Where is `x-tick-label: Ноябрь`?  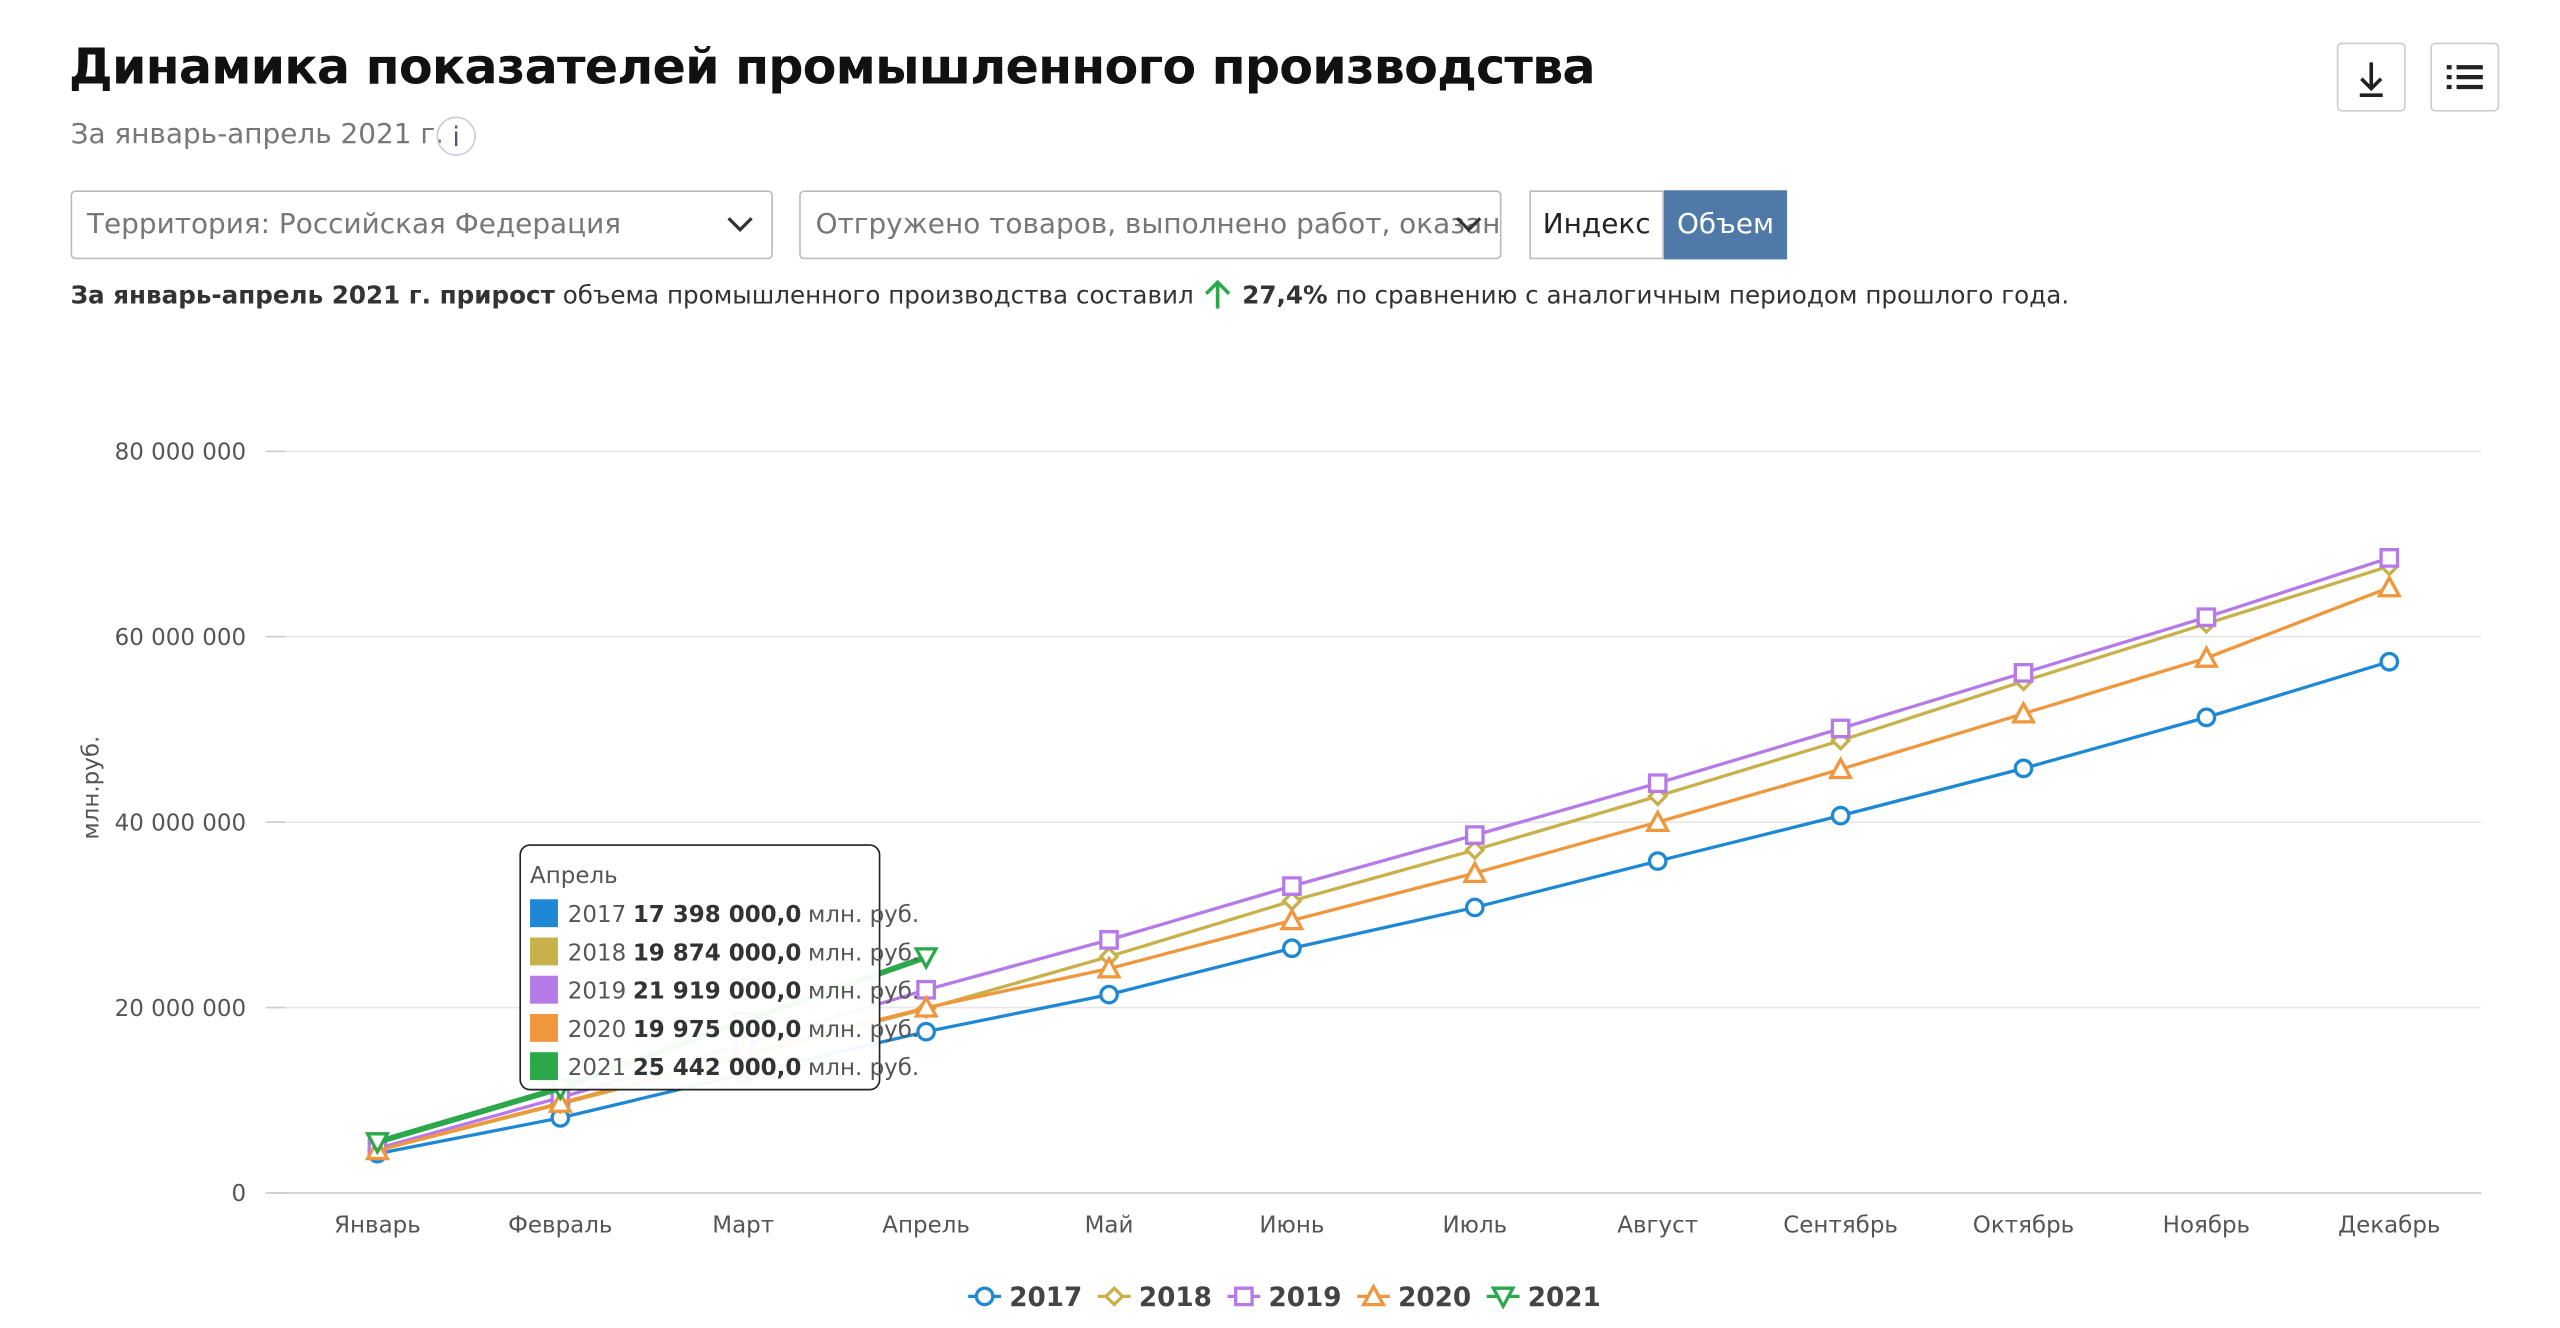 x-tick-label: Ноябрь is located at coordinates (2206, 1225).